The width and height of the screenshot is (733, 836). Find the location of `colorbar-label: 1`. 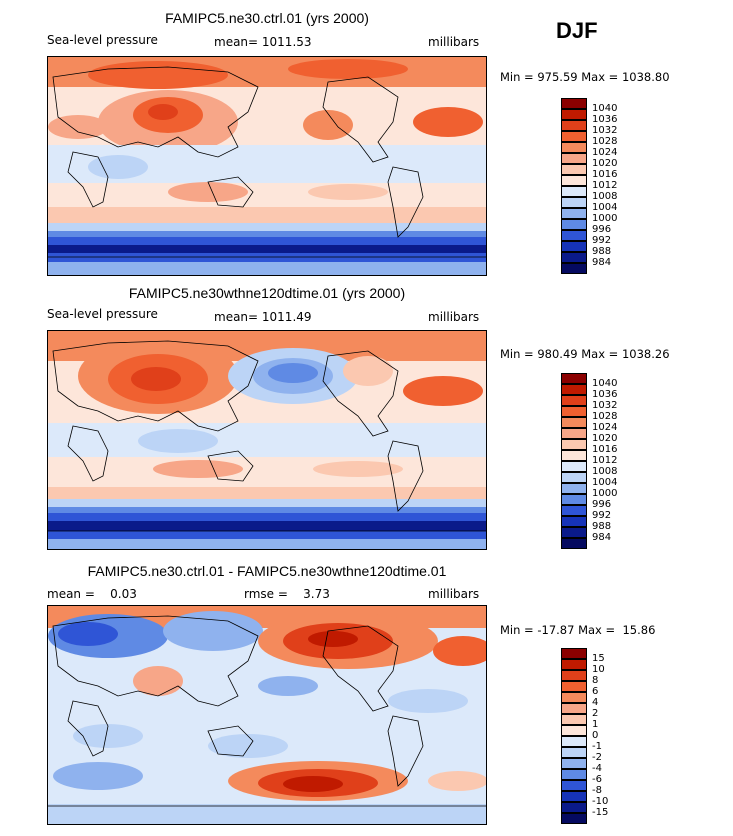

colorbar-label: 1 is located at coordinates (595, 724).